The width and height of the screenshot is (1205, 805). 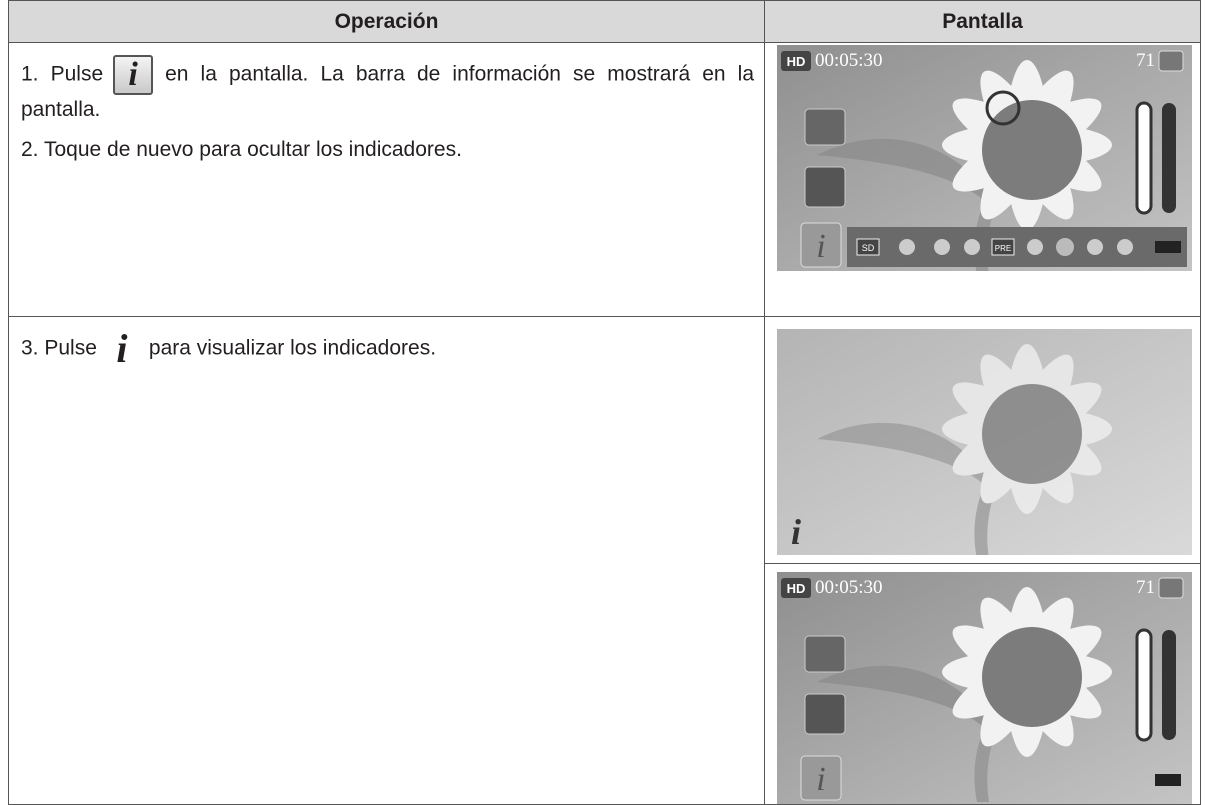 I want to click on pre-icon: PRE, so click(x=1003, y=248).